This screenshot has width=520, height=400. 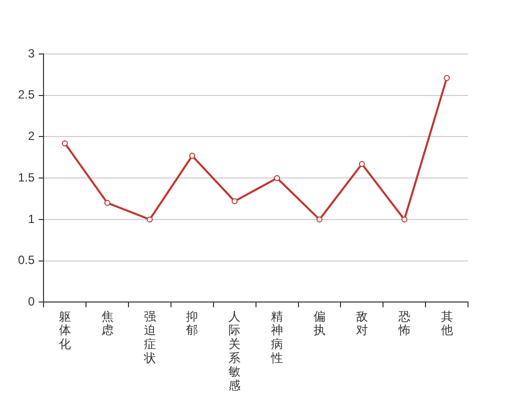 What do you see at coordinates (31, 219) in the screenshot?
I see `y-tick-label: 1` at bounding box center [31, 219].